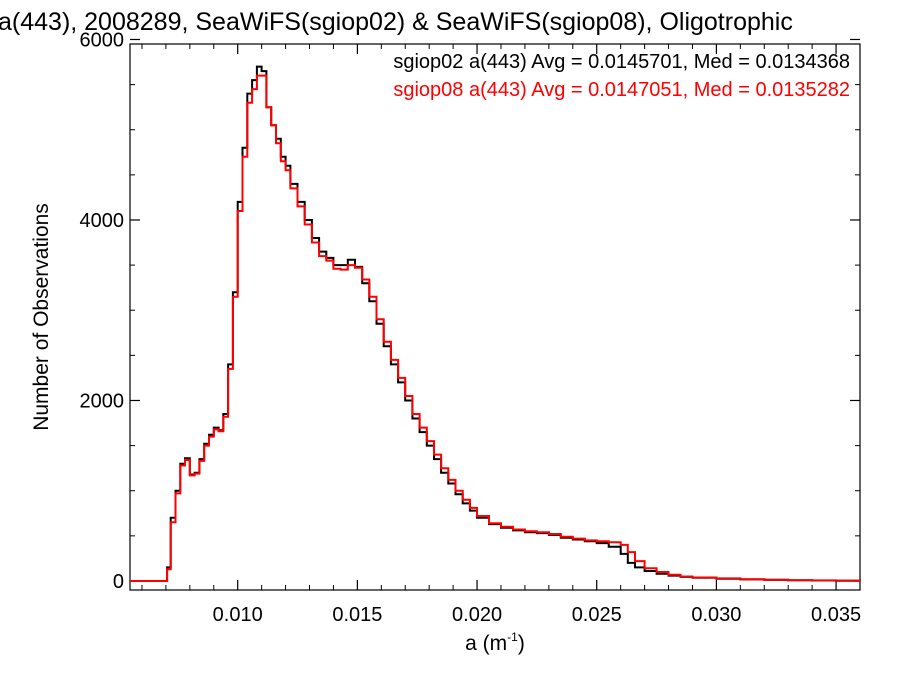 The image size is (900, 675). I want to click on x-tick-label: 0.030, so click(716, 615).